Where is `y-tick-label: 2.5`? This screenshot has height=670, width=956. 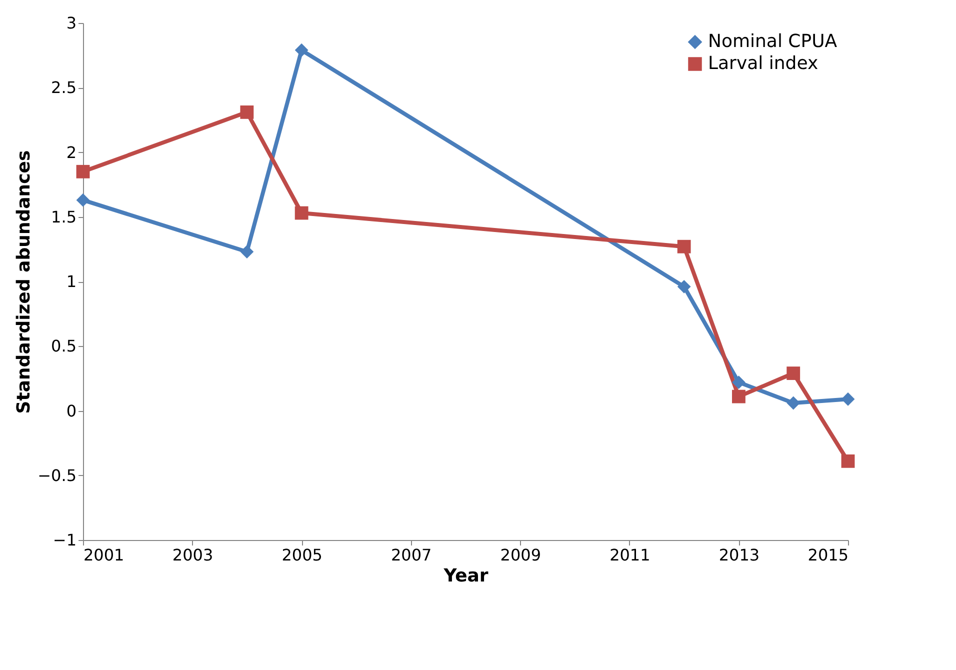 y-tick-label: 2.5 is located at coordinates (63, 88).